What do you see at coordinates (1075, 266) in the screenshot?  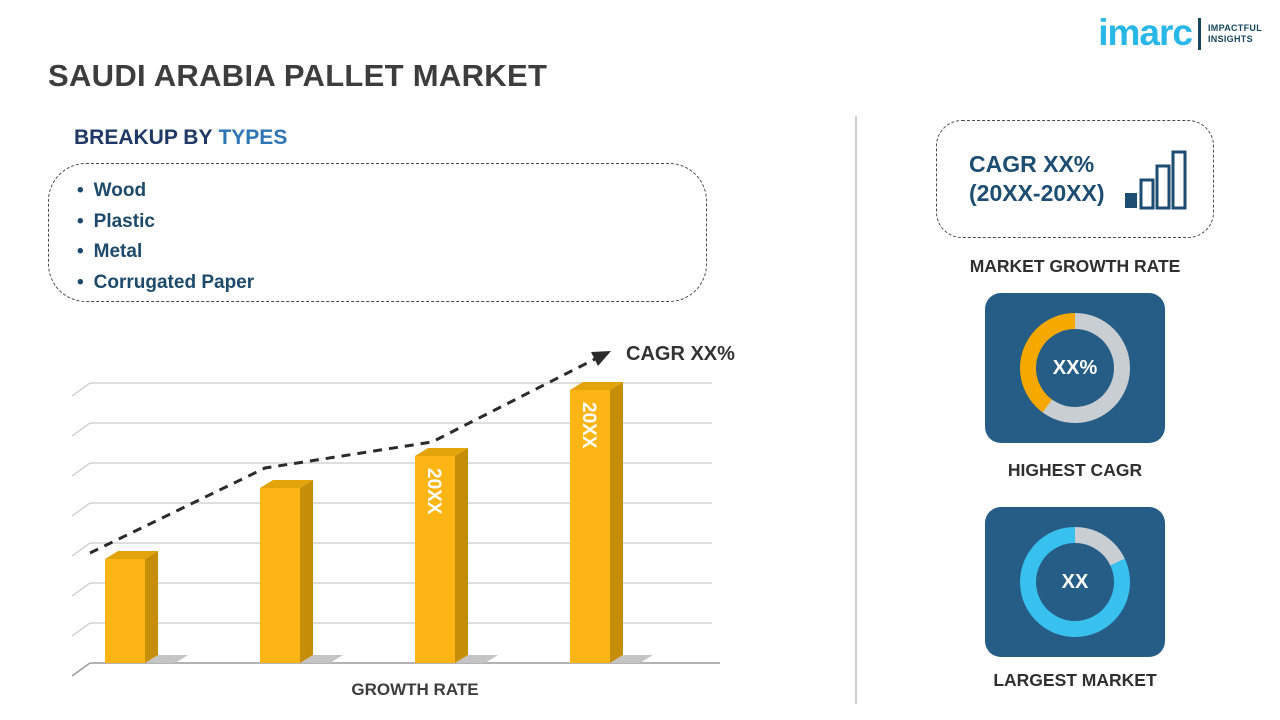 I see `market-growth-rate-label: MARKET GROWTH RATE` at bounding box center [1075, 266].